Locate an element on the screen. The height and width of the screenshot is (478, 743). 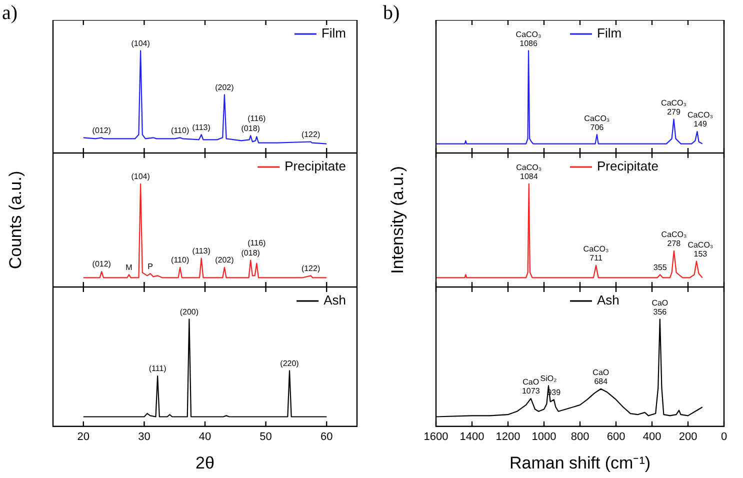
annotation: CaCO₃ 149 is located at coordinates (701, 119).